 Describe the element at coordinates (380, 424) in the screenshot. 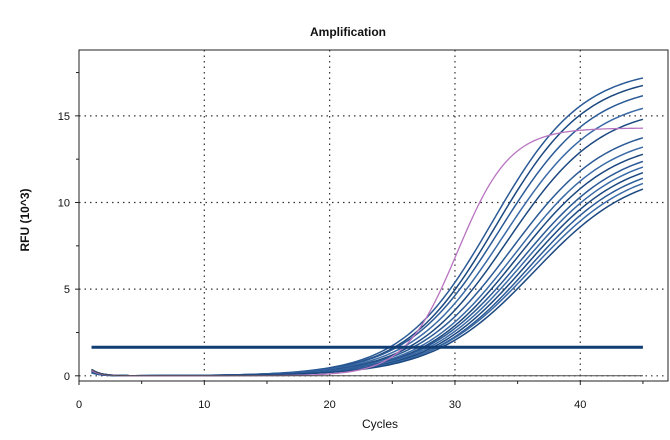

I see `x-axis-label: Cycles` at that location.